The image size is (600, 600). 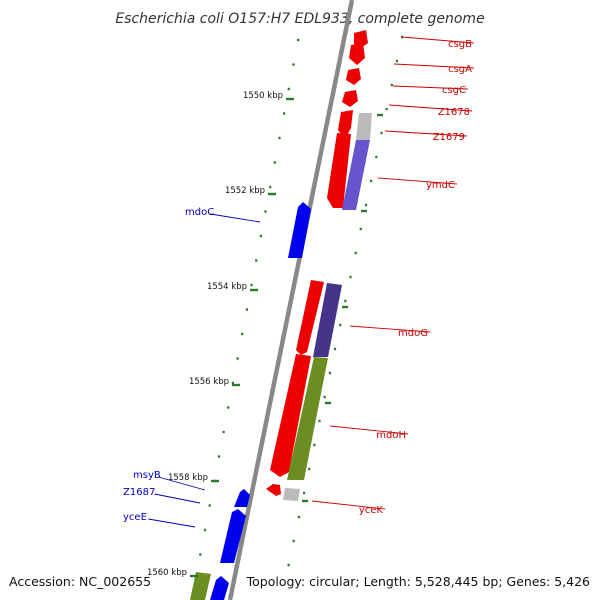 What do you see at coordinates (299, 230) in the screenshot?
I see `mdoC-feature` at bounding box center [299, 230].